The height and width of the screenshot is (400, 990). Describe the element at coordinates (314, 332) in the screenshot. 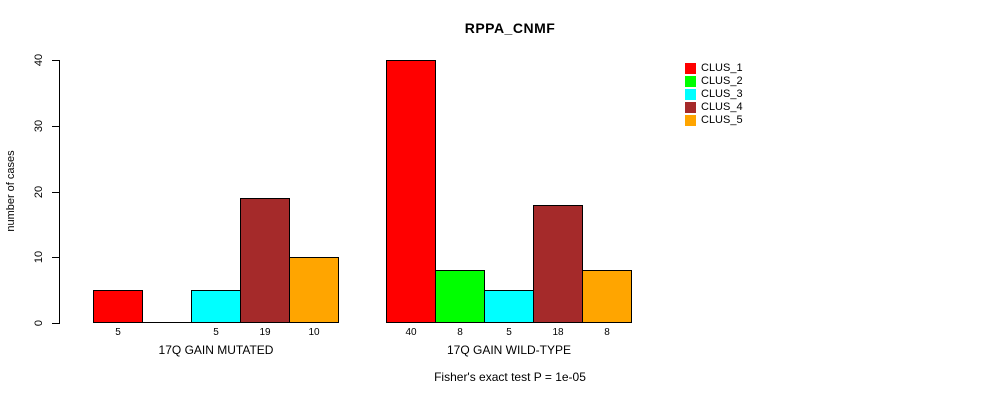

I see `bar-value-label: 10` at that location.